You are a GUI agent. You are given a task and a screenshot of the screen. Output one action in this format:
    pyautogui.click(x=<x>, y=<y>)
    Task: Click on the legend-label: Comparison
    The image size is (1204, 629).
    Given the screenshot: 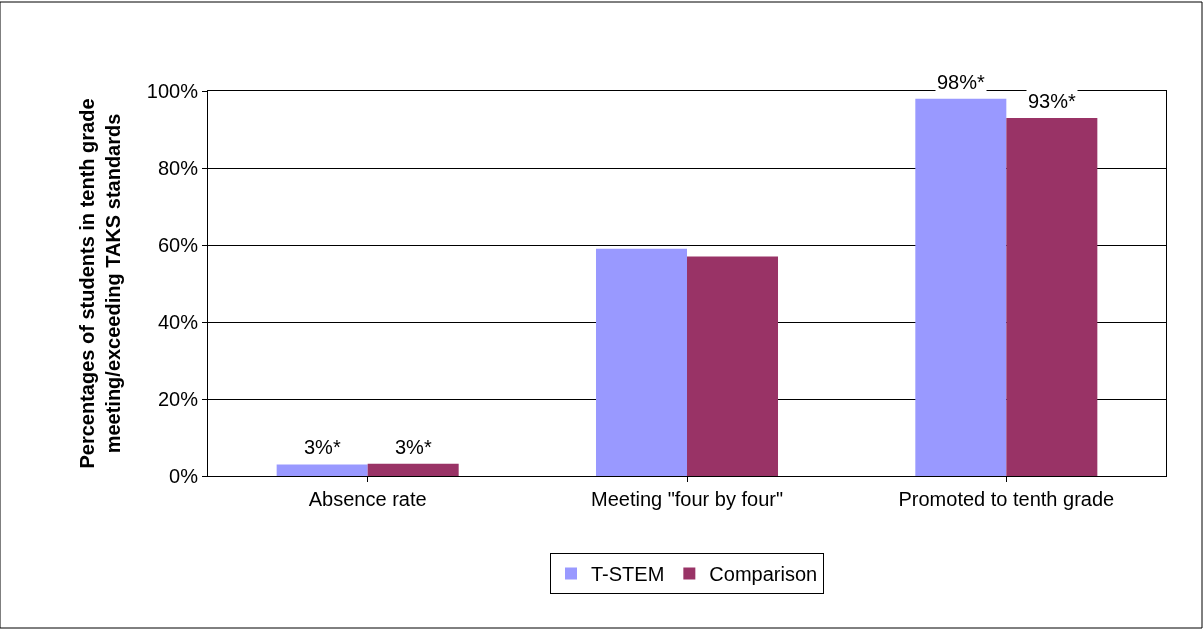 What is the action you would take?
    pyautogui.click(x=763, y=574)
    